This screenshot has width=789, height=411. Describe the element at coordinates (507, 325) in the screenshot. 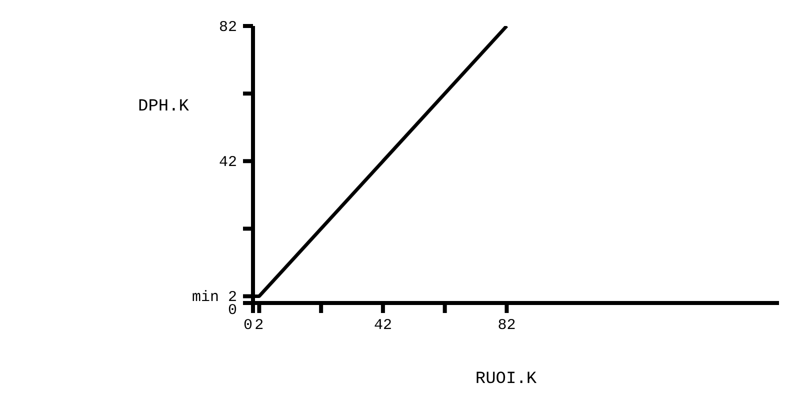

I see `x-tick-label: 82` at that location.